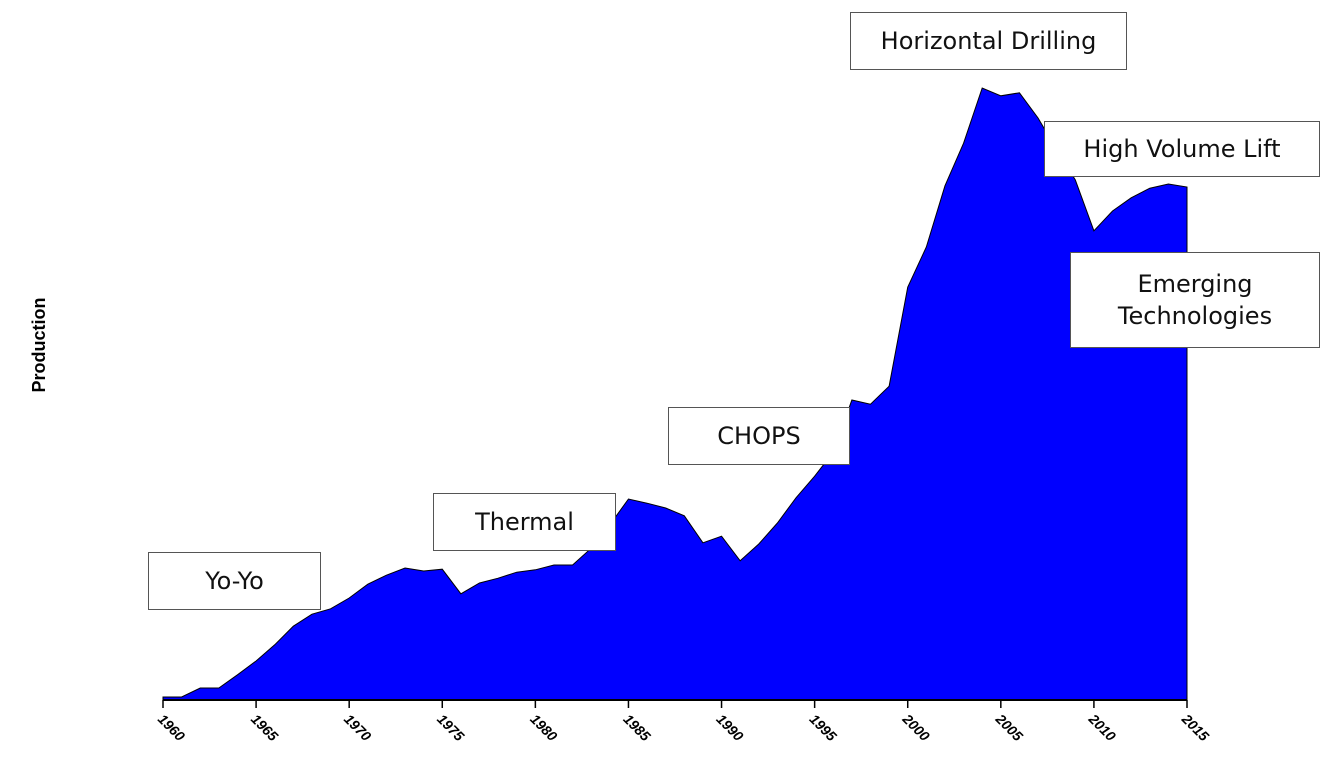 The width and height of the screenshot is (1320, 767). What do you see at coordinates (450, 727) in the screenshot?
I see `x-tick-label: 1975` at bounding box center [450, 727].